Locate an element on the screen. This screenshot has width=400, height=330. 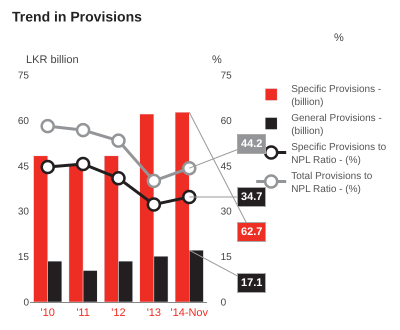
data-label: 62.7 is located at coordinates (251, 232).